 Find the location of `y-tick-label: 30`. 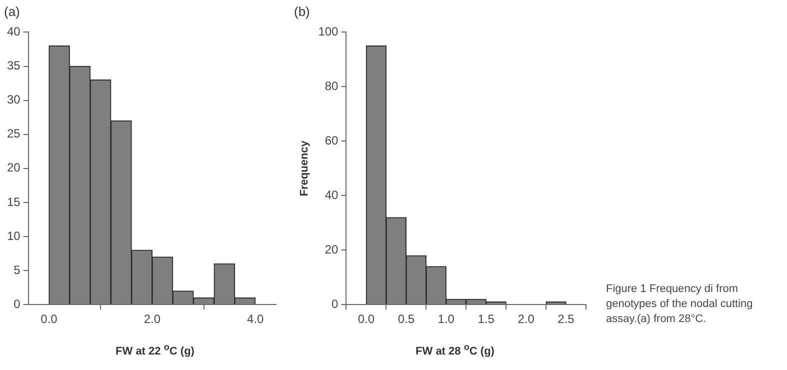

y-tick-label: 30 is located at coordinates (13, 99).